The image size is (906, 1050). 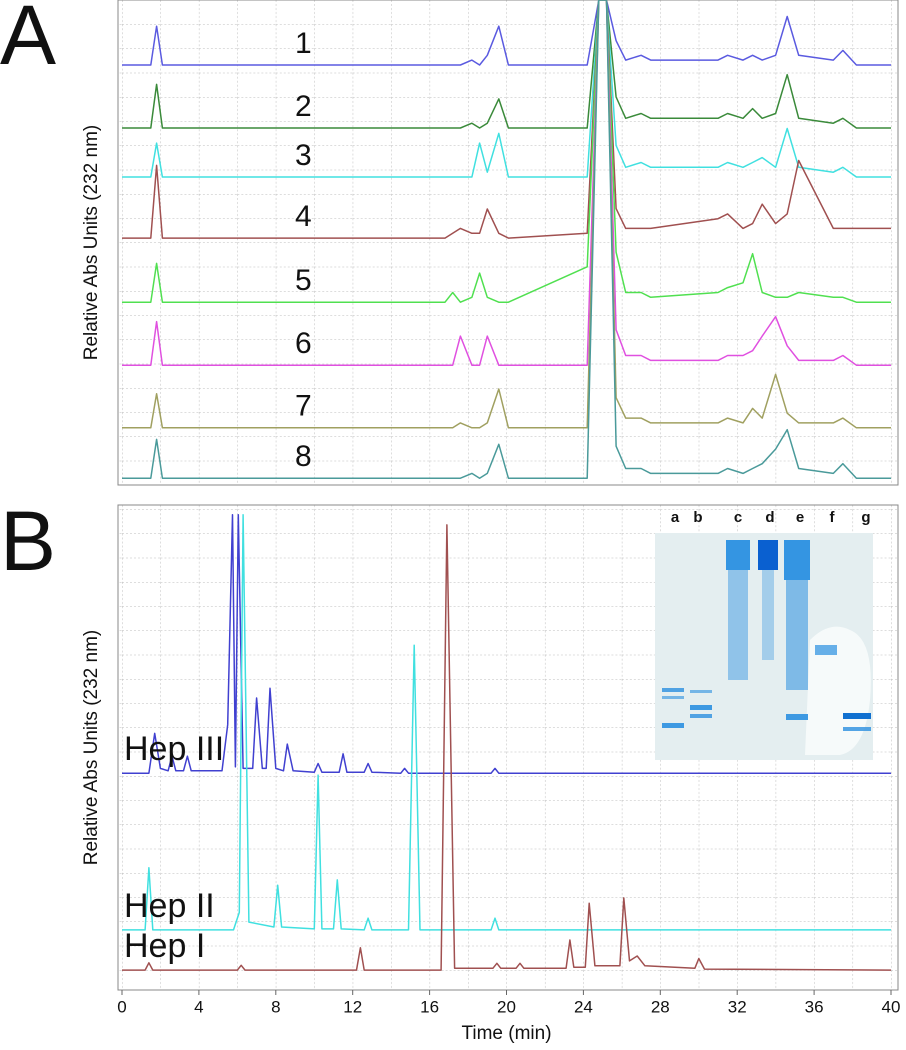 I want to click on x-tick-label: 12, so click(x=352, y=1006).